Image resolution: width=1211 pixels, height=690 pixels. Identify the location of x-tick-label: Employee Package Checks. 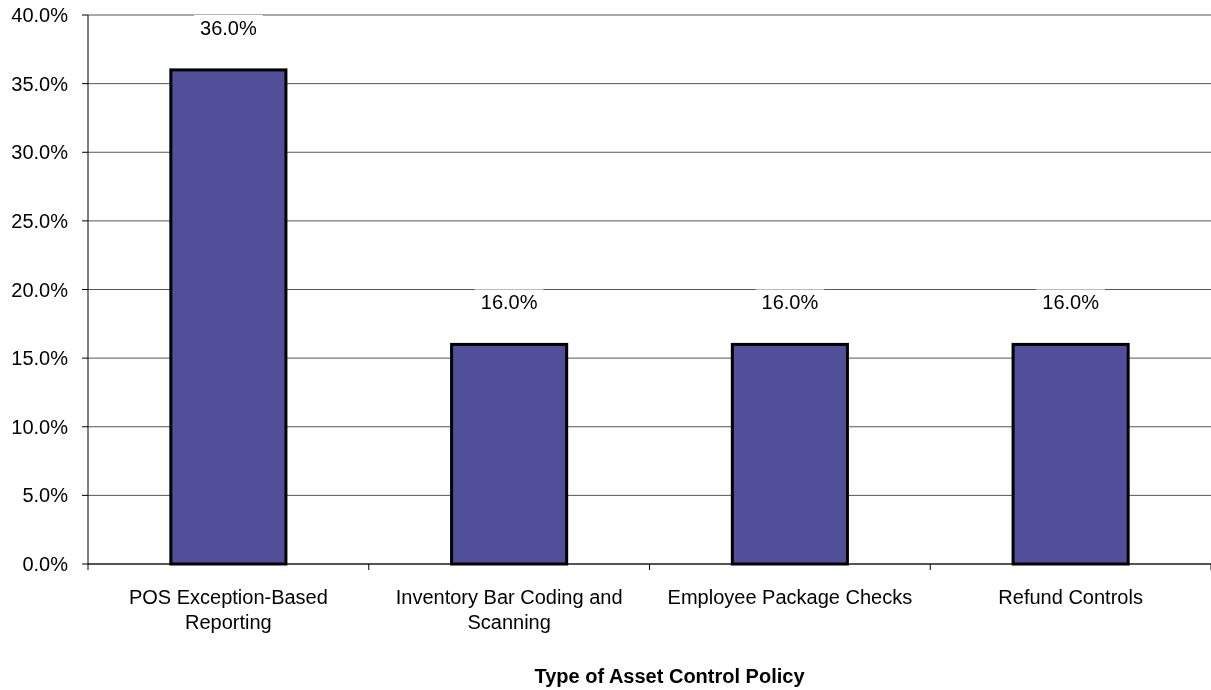
(790, 597).